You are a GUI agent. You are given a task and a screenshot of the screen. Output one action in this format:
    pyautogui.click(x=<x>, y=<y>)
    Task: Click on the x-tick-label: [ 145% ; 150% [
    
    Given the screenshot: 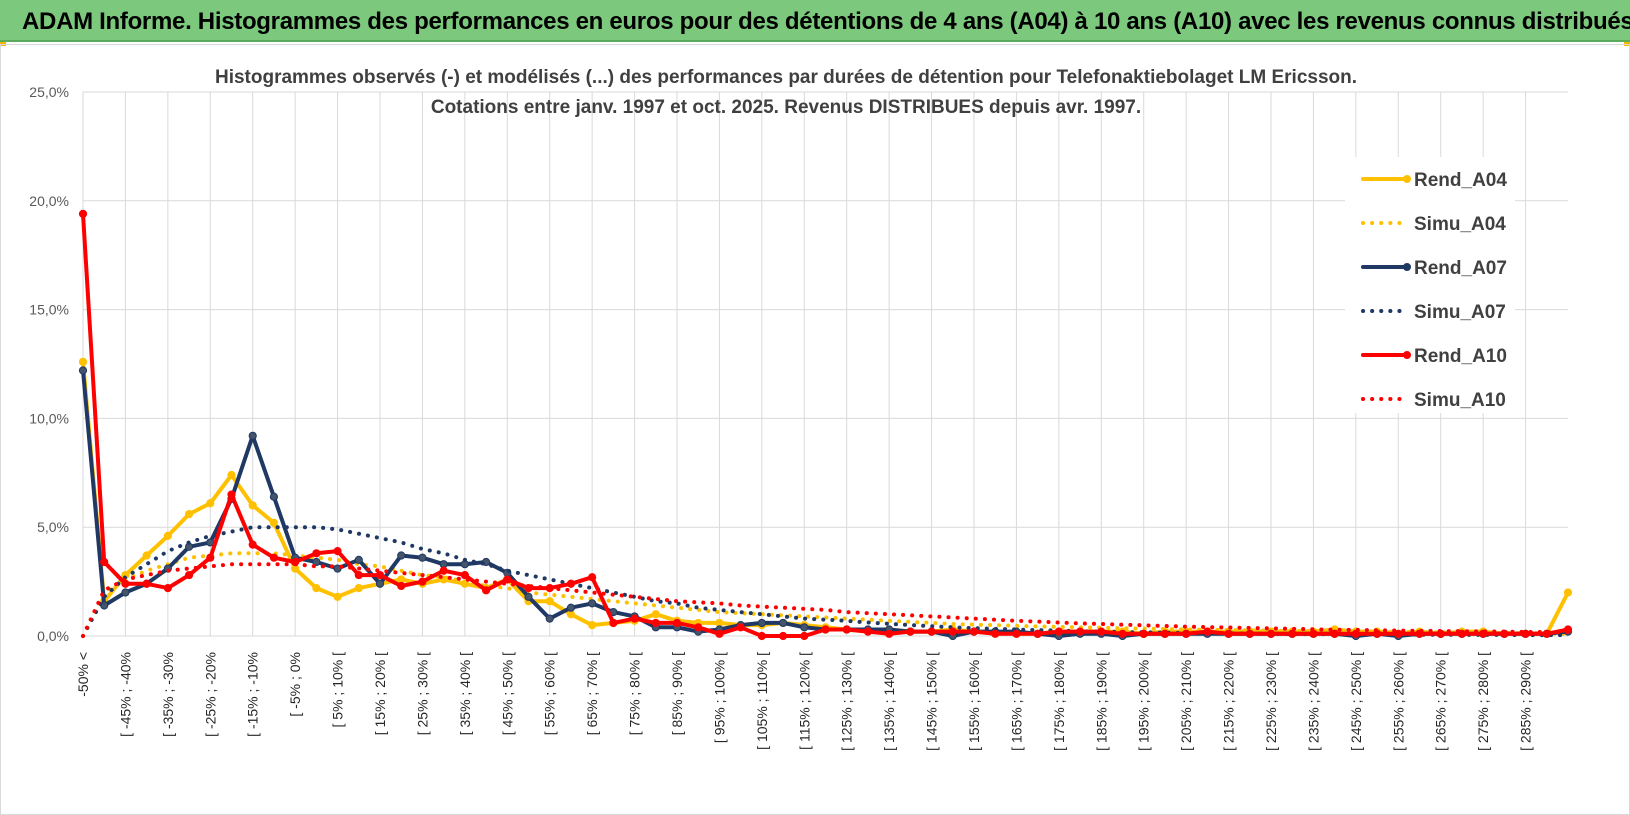 What is the action you would take?
    pyautogui.click(x=932, y=701)
    